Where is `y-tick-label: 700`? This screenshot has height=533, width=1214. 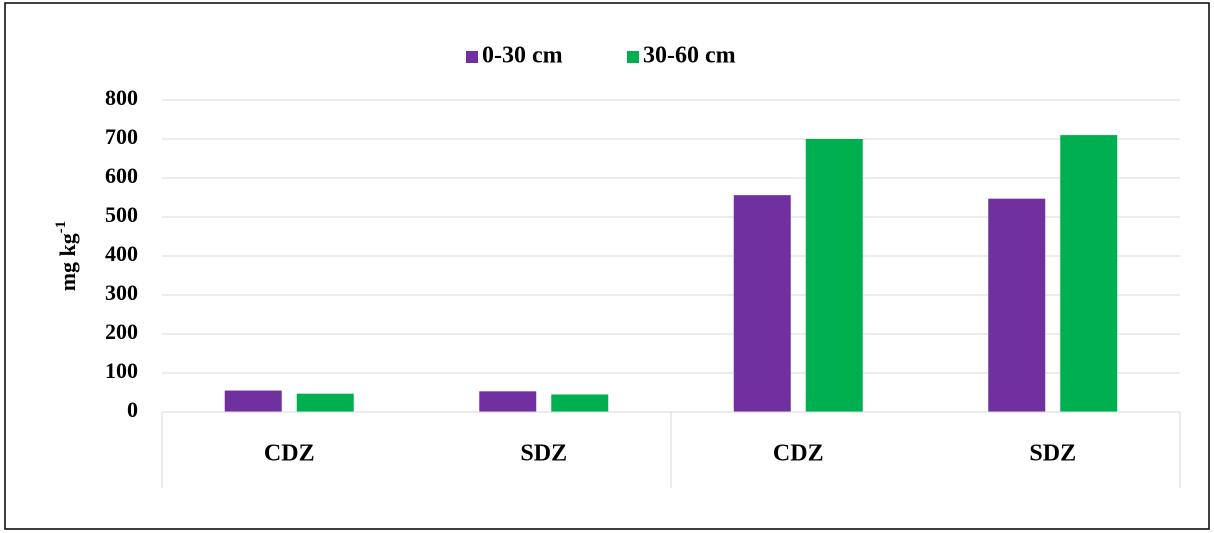
y-tick-label: 700 is located at coordinates (121, 136).